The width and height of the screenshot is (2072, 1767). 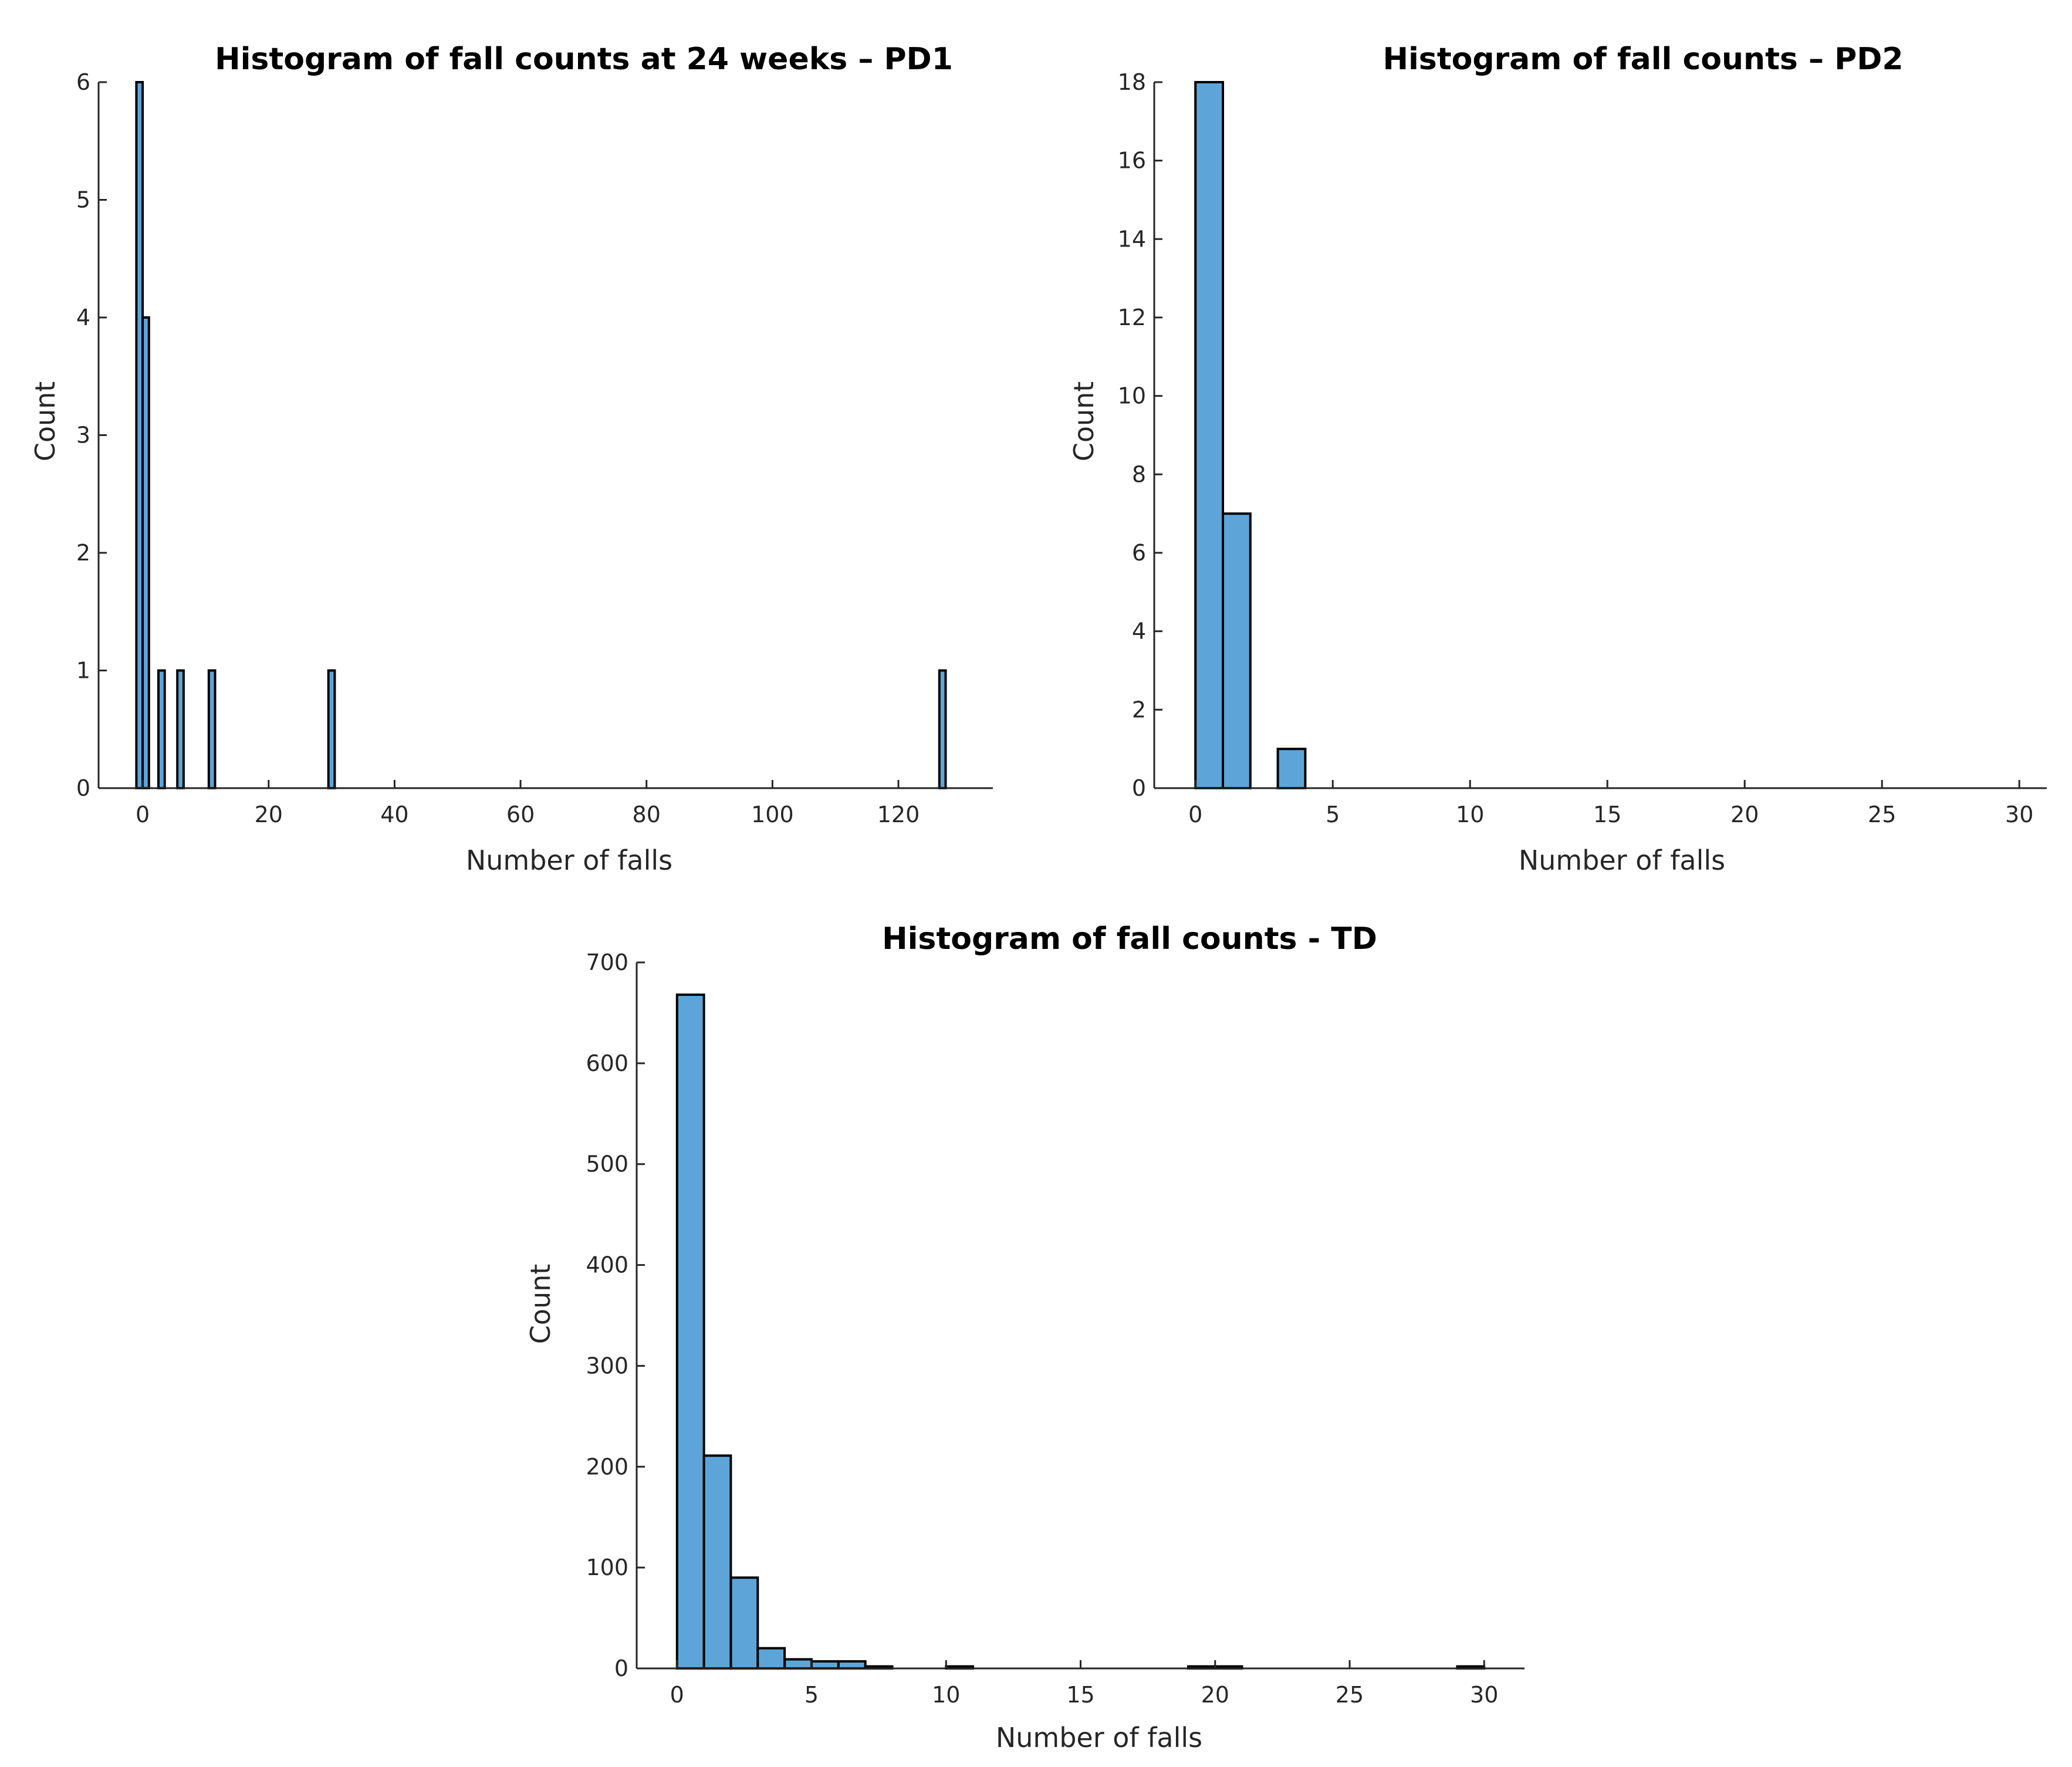 I want to click on chart-td-x-tick-label: 30, so click(x=1484, y=1695).